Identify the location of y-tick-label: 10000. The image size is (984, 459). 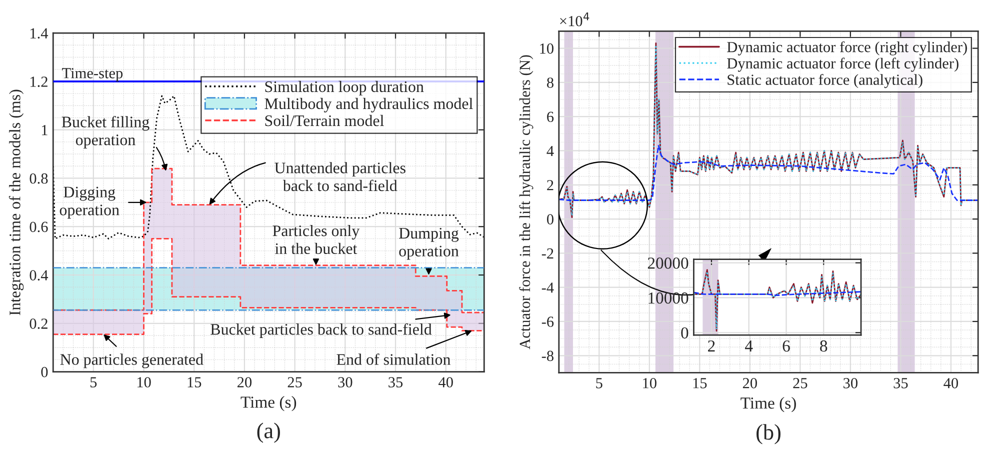
(668, 298).